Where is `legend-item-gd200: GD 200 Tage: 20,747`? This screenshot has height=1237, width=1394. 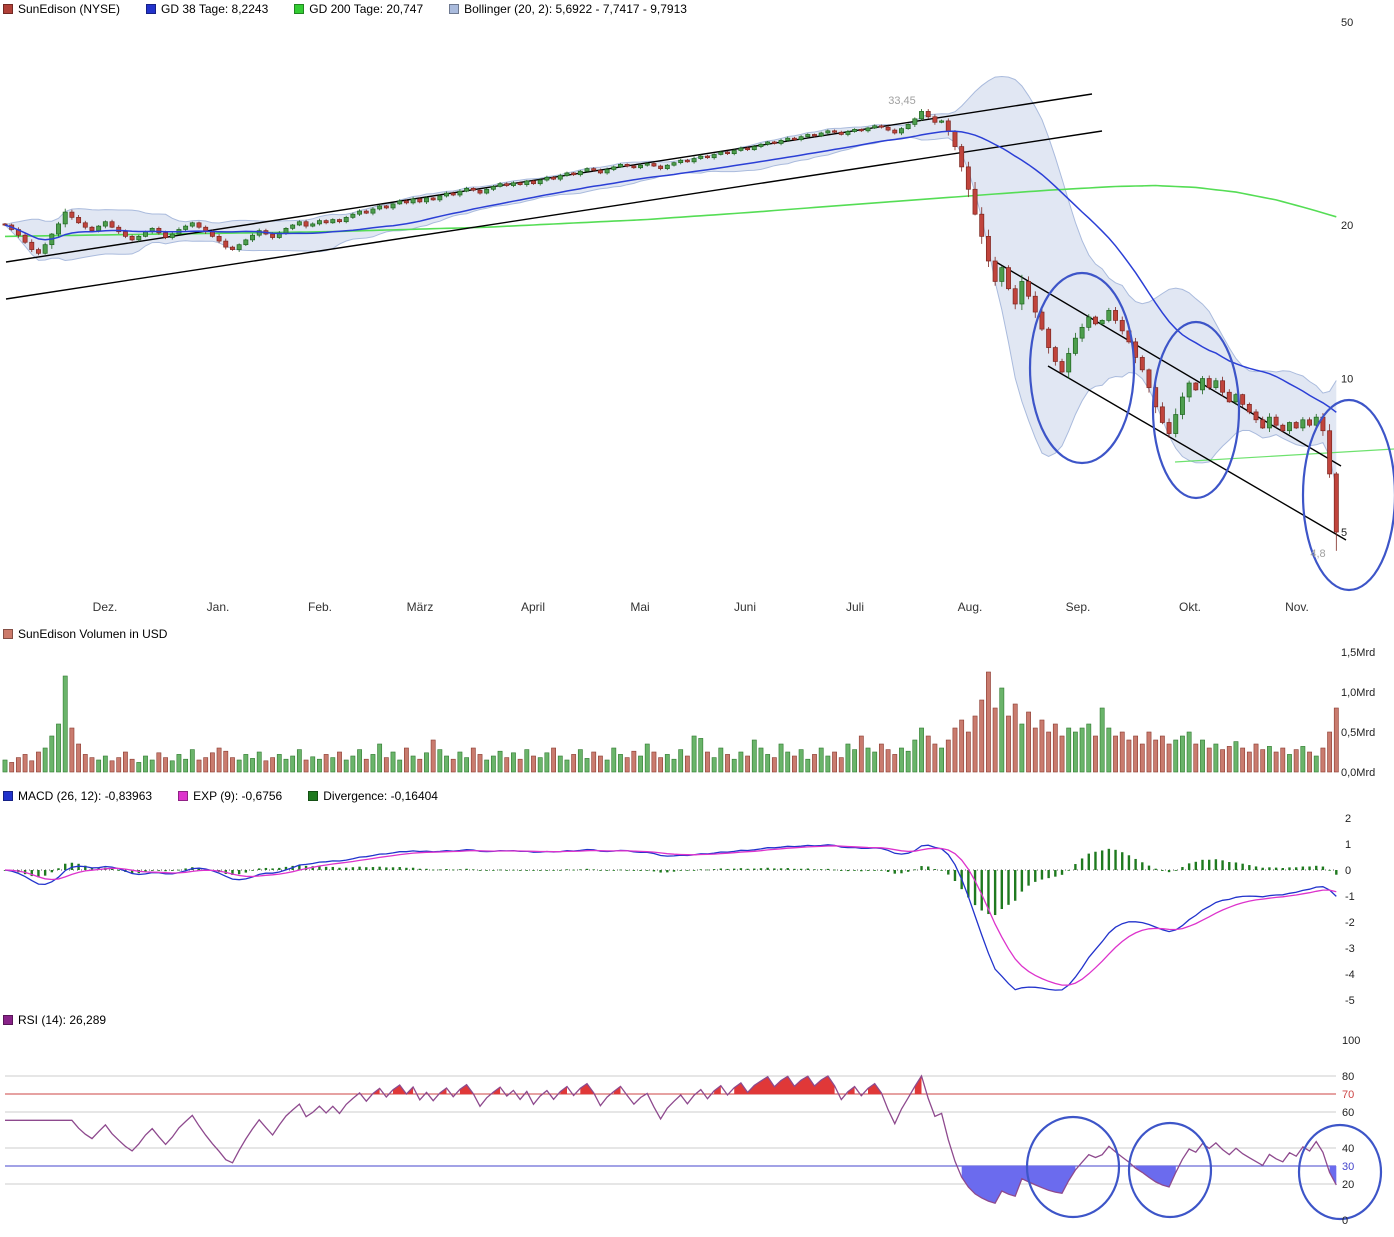 legend-item-gd200: GD 200 Tage: 20,747 is located at coordinates (358, 9).